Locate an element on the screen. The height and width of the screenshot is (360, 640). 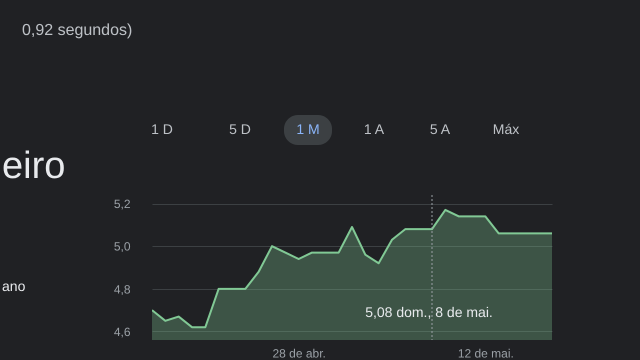
text: 5 A is located at coordinates (440, 129).